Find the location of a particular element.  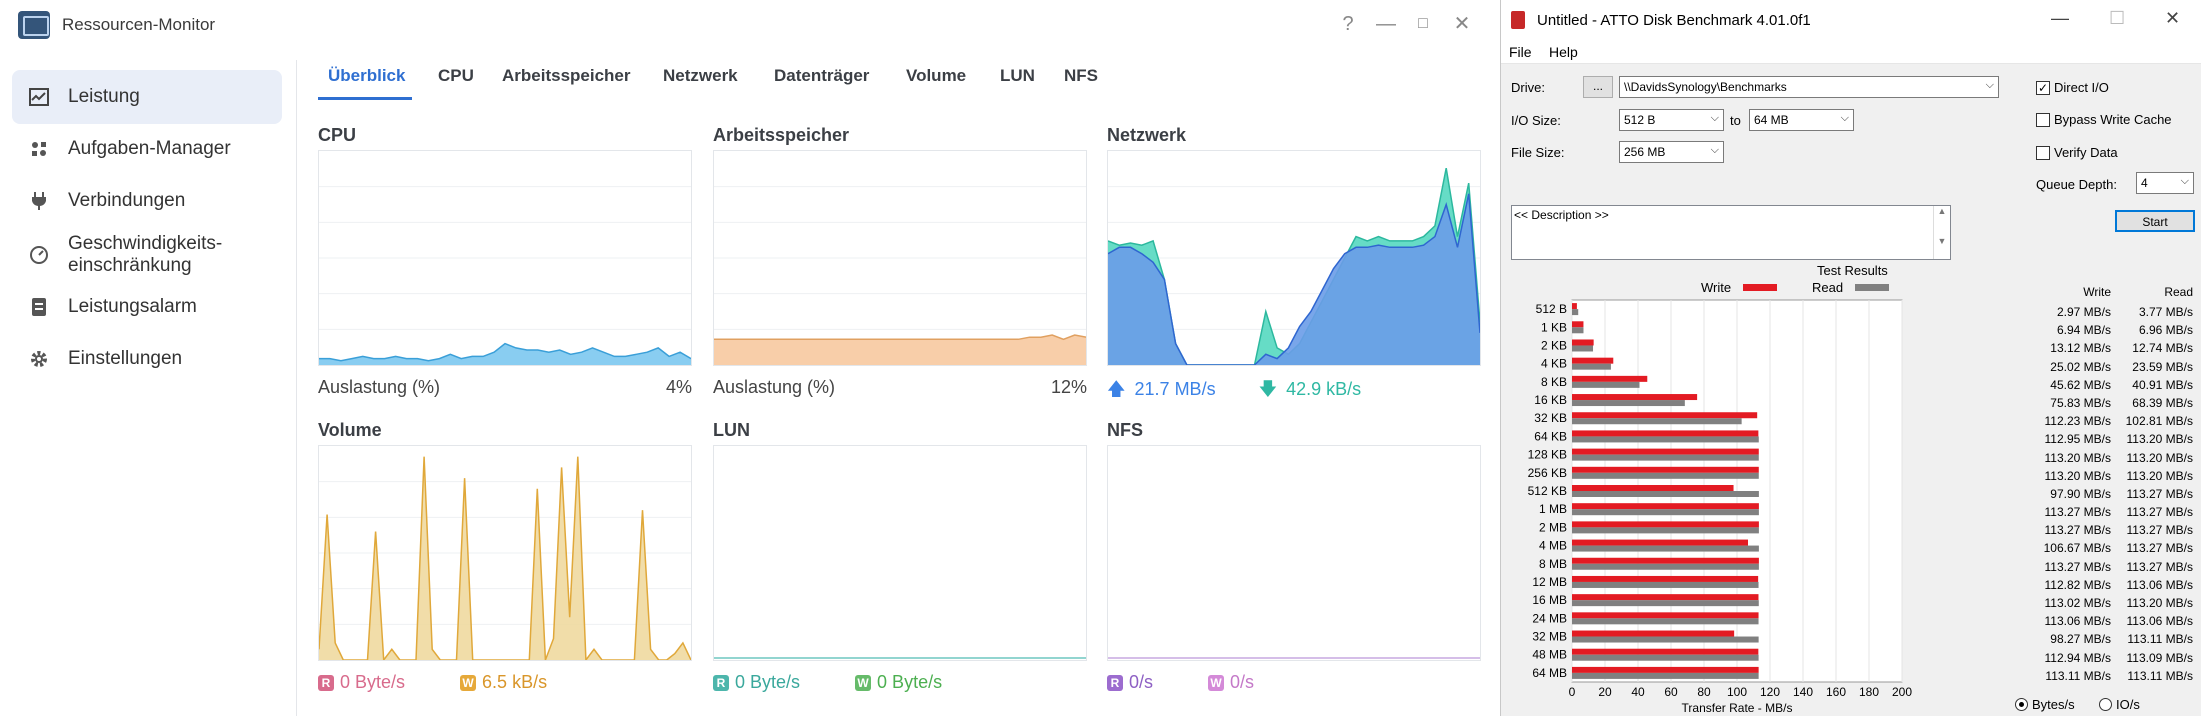

usage-label: Auslastung (%) is located at coordinates (774, 387).